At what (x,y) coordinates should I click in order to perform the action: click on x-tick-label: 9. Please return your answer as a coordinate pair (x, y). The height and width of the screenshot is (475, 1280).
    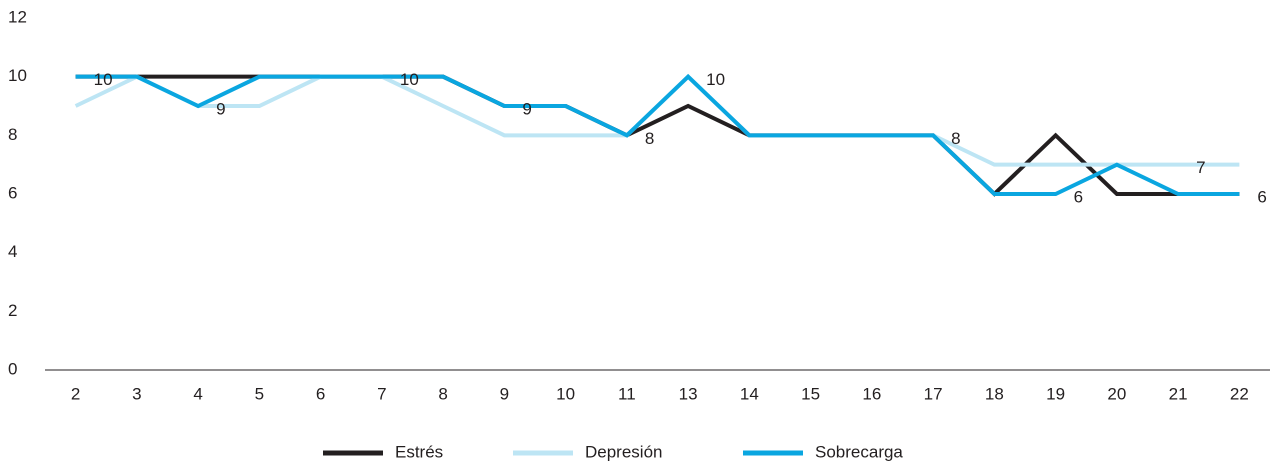
    Looking at the image, I should click on (504, 393).